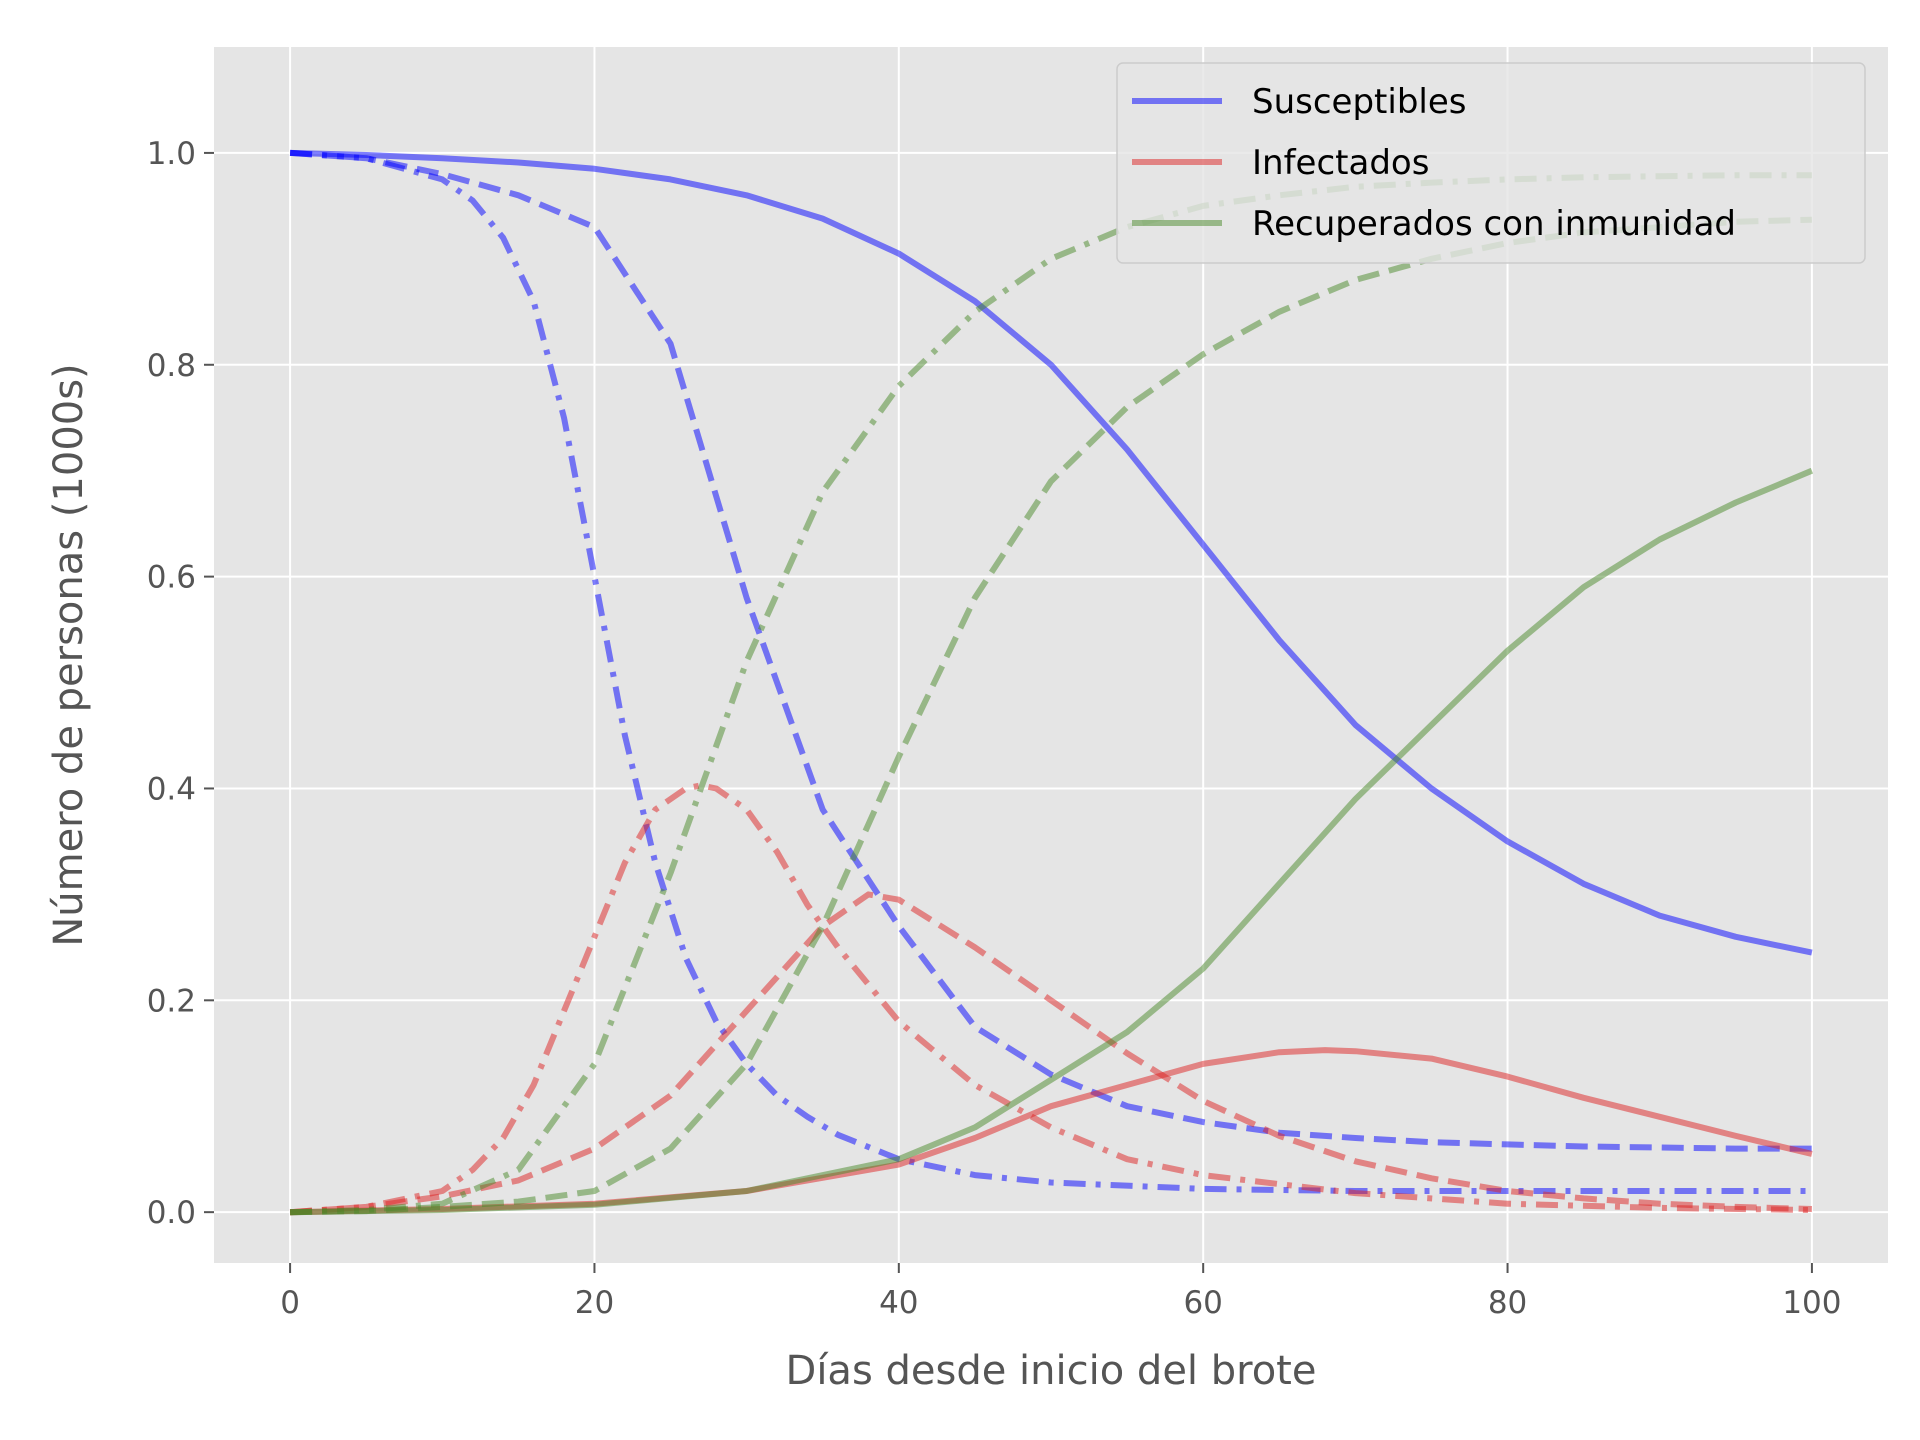 This screenshot has height=1440, width=1920. Describe the element at coordinates (290, 1303) in the screenshot. I see `x-tick-label: 0` at that location.